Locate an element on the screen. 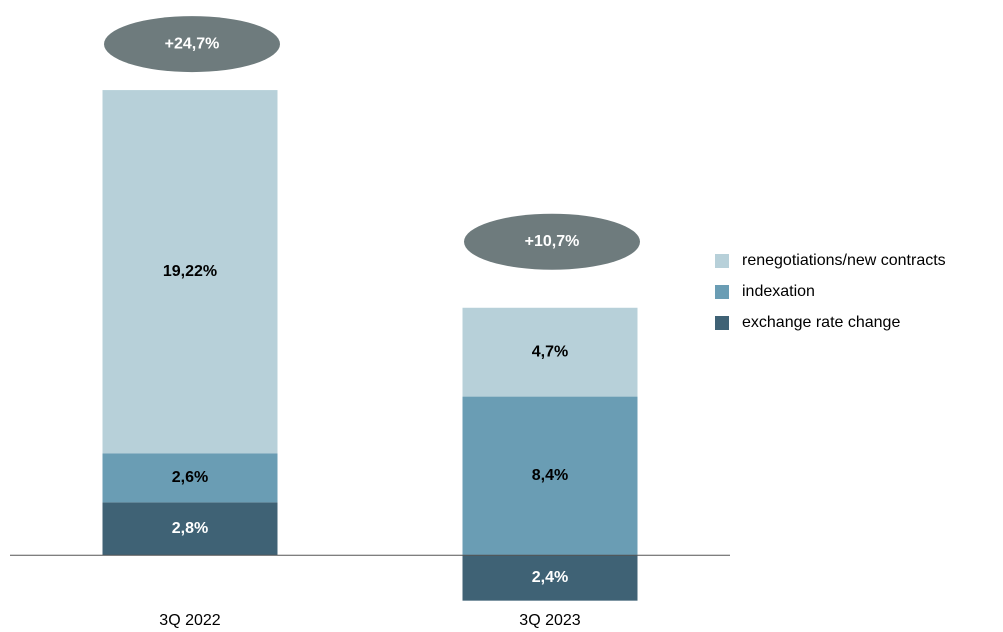 The image size is (1003, 632). data-label: 2,4% is located at coordinates (550, 577).